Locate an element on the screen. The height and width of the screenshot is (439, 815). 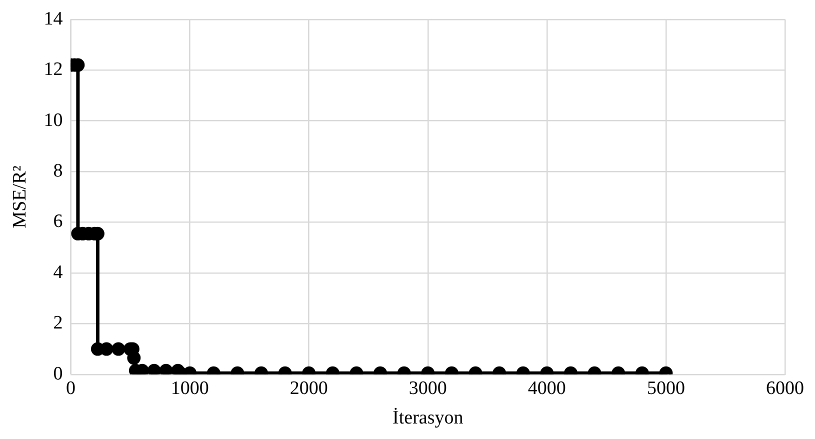
y-tick-label: 12 is located at coordinates (53, 69).